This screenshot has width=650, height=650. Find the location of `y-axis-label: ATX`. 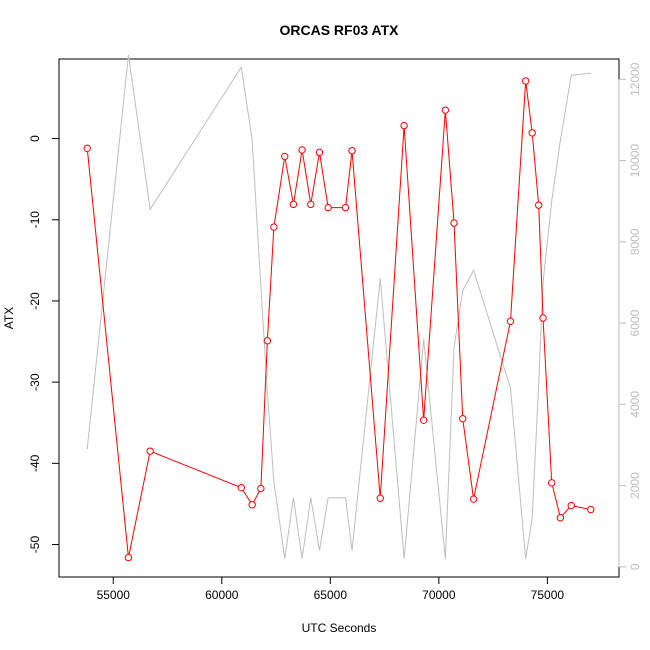

y-axis-label: ATX is located at coordinates (9, 318).